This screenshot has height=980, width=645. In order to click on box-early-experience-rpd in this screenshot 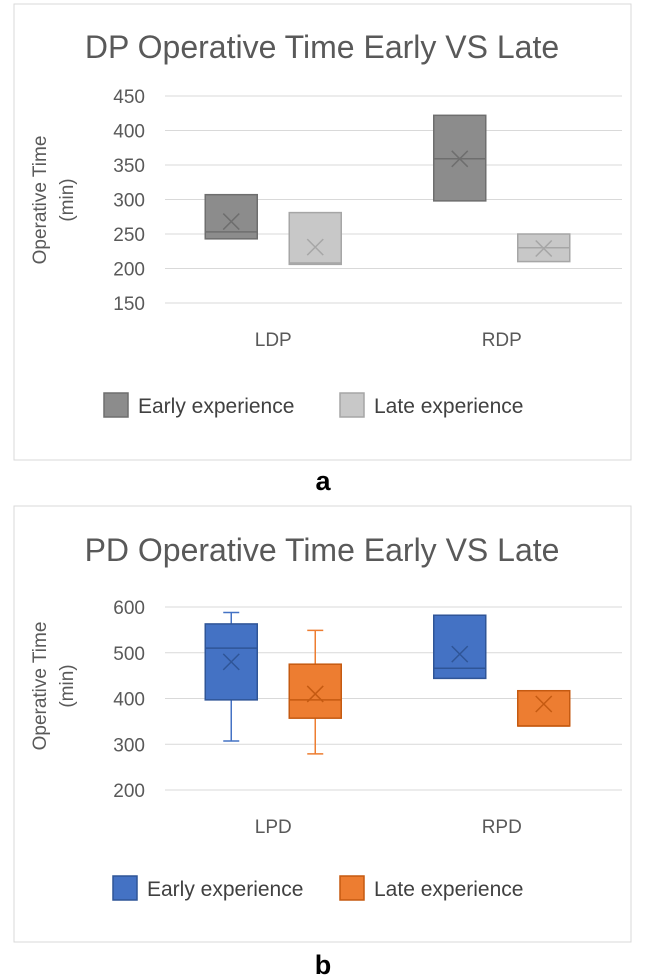, I will do `click(460, 647)`.